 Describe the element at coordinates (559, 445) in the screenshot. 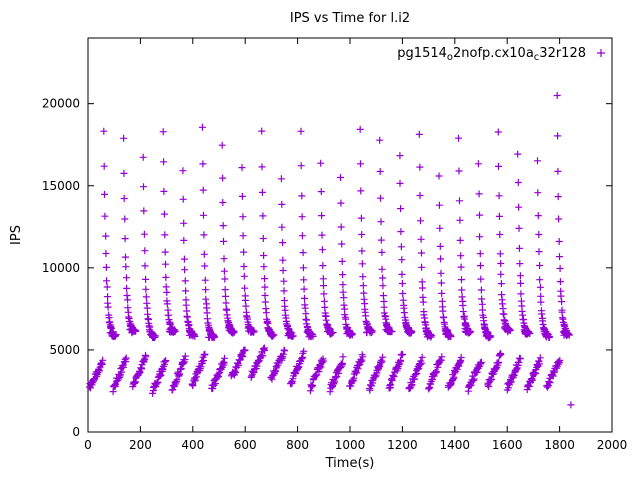

I see `x-tick-label: 1800` at that location.